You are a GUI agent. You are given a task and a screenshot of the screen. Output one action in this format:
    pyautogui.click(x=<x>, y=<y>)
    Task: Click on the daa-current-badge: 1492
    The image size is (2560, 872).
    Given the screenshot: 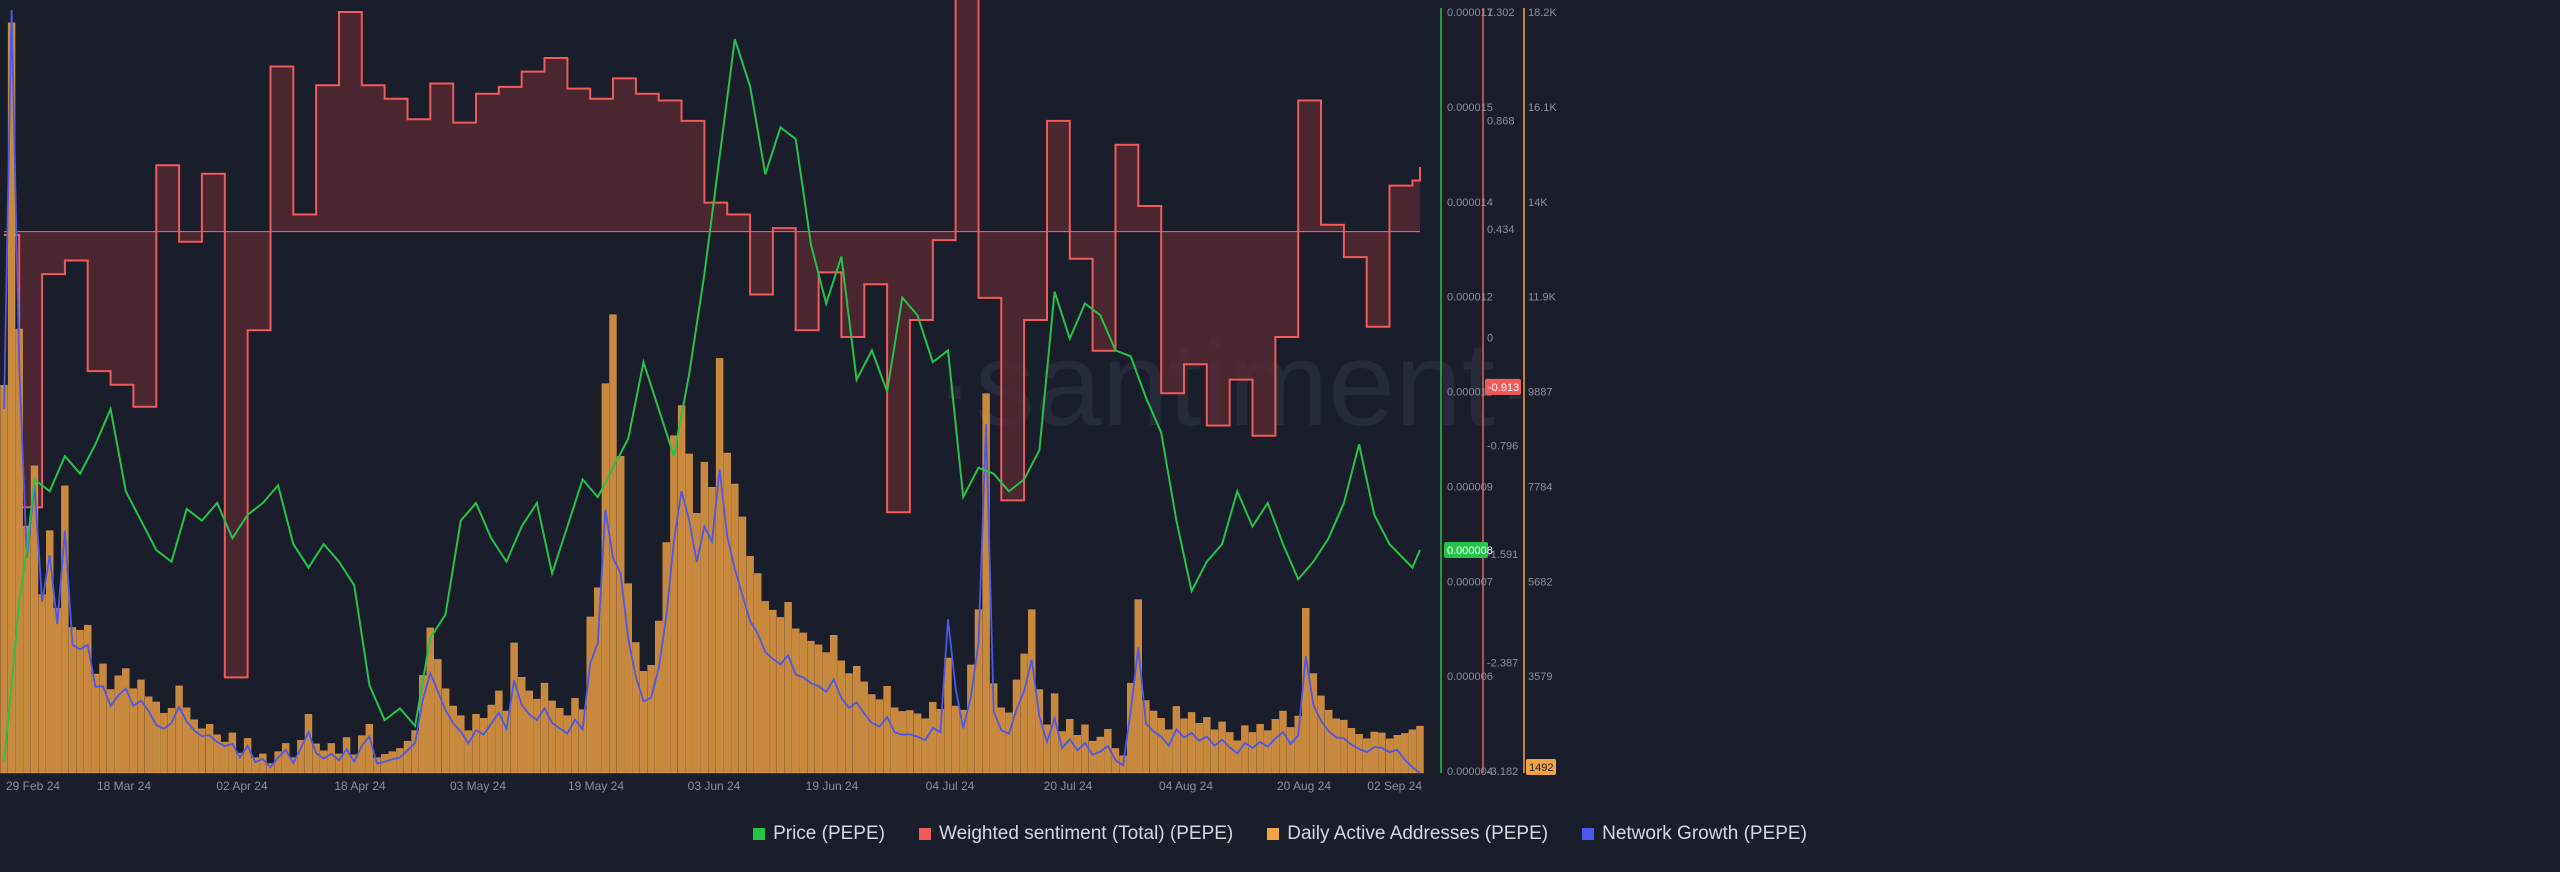 What is the action you would take?
    pyautogui.click(x=1541, y=767)
    